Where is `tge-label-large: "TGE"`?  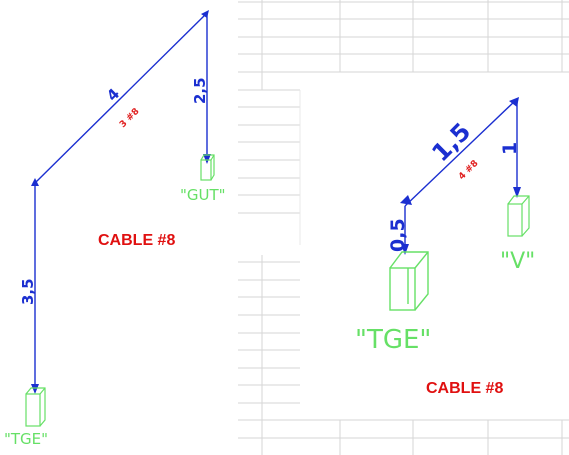 tge-label-large: "TGE" is located at coordinates (393, 340).